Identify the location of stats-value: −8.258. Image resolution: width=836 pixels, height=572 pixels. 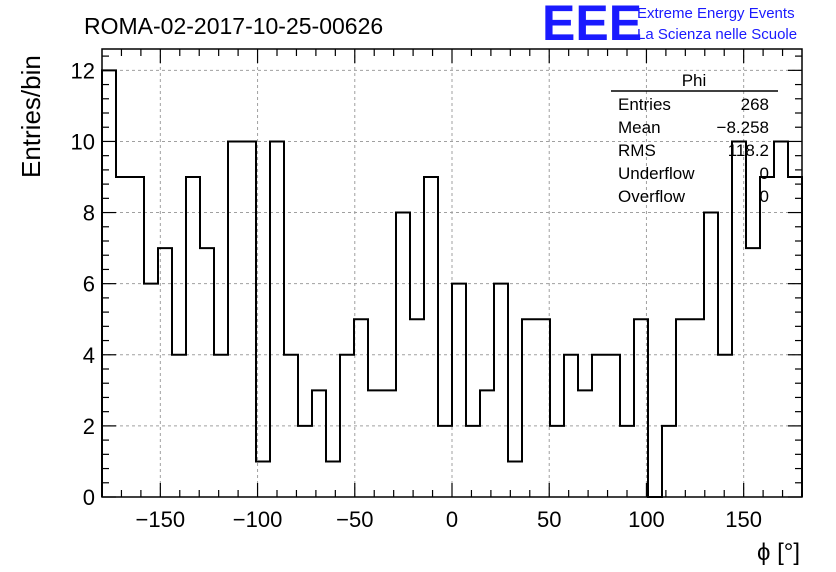
(743, 127).